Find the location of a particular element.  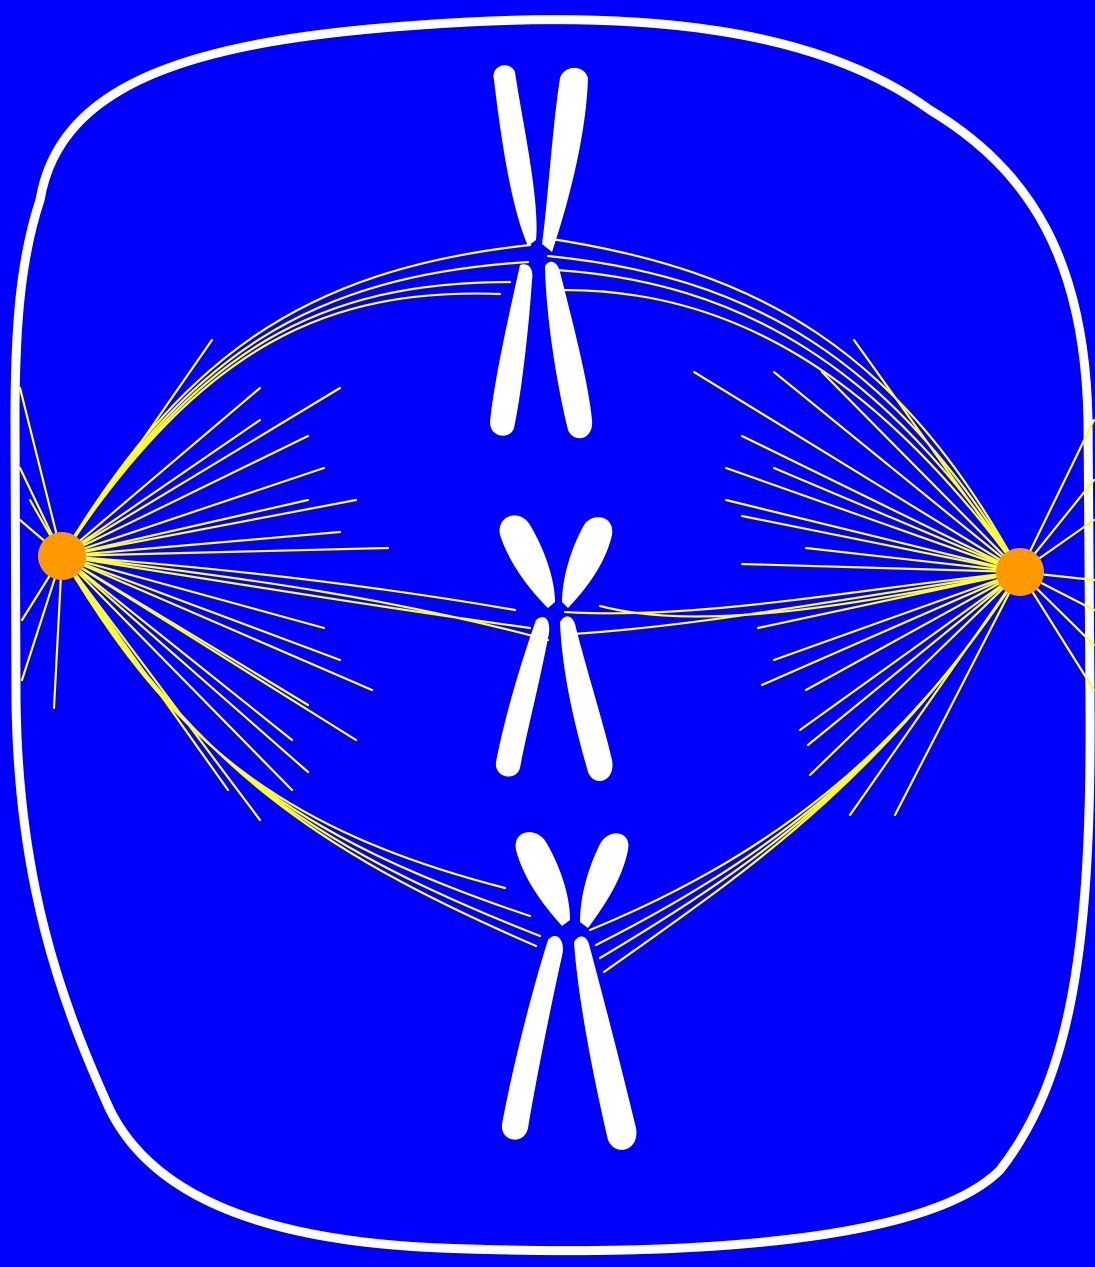

chromosome-top is located at coordinates (541, 252).